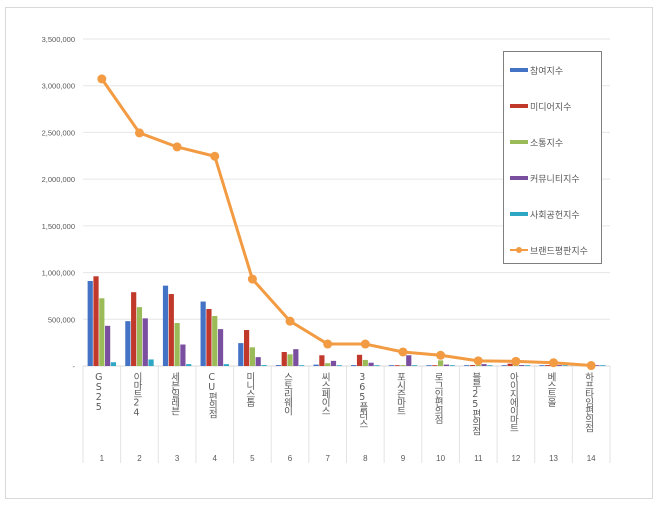  Describe the element at coordinates (102, 458) in the screenshot. I see `x-rank-label: 1` at that location.